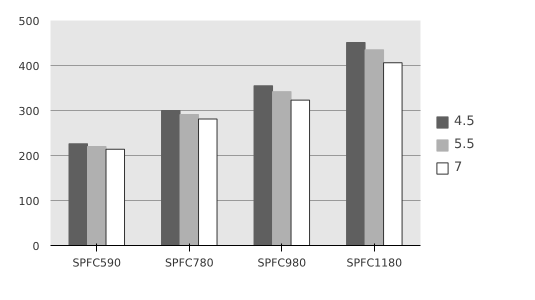 This screenshot has height=300, width=535. I want to click on y-tick-label: 200, so click(29, 156).